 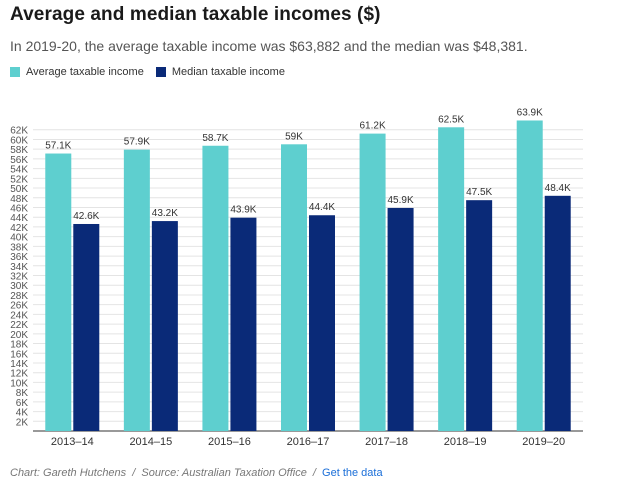 I want to click on y-tick-label: 50K, so click(x=19, y=189).